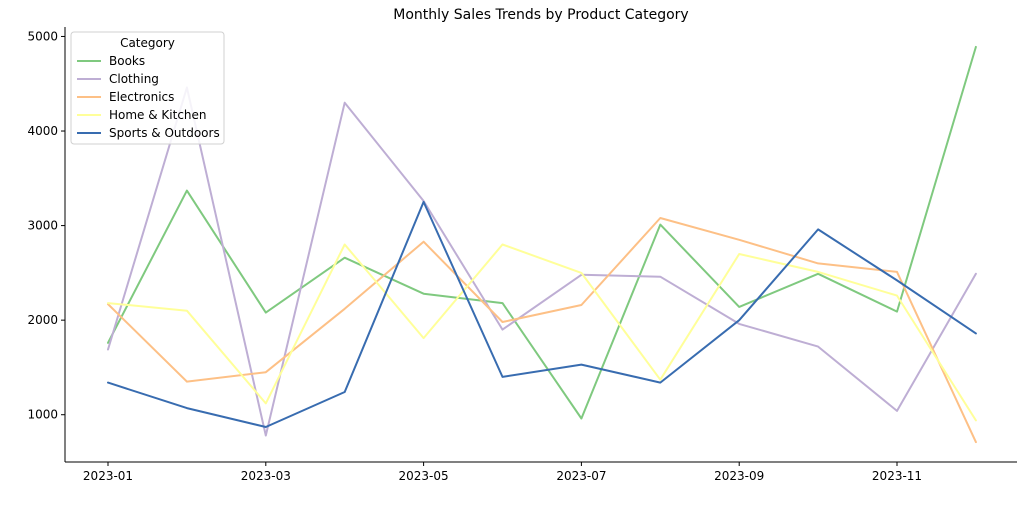  Describe the element at coordinates (42, 320) in the screenshot. I see `y-tick-label: 2000` at that location.